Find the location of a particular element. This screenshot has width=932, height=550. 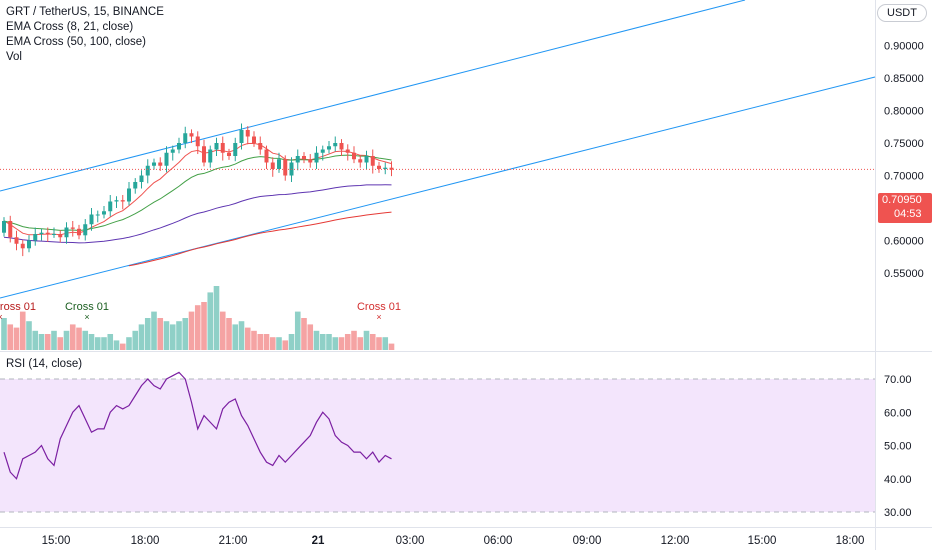

time-tick-label: 18:00 is located at coordinates (850, 541).